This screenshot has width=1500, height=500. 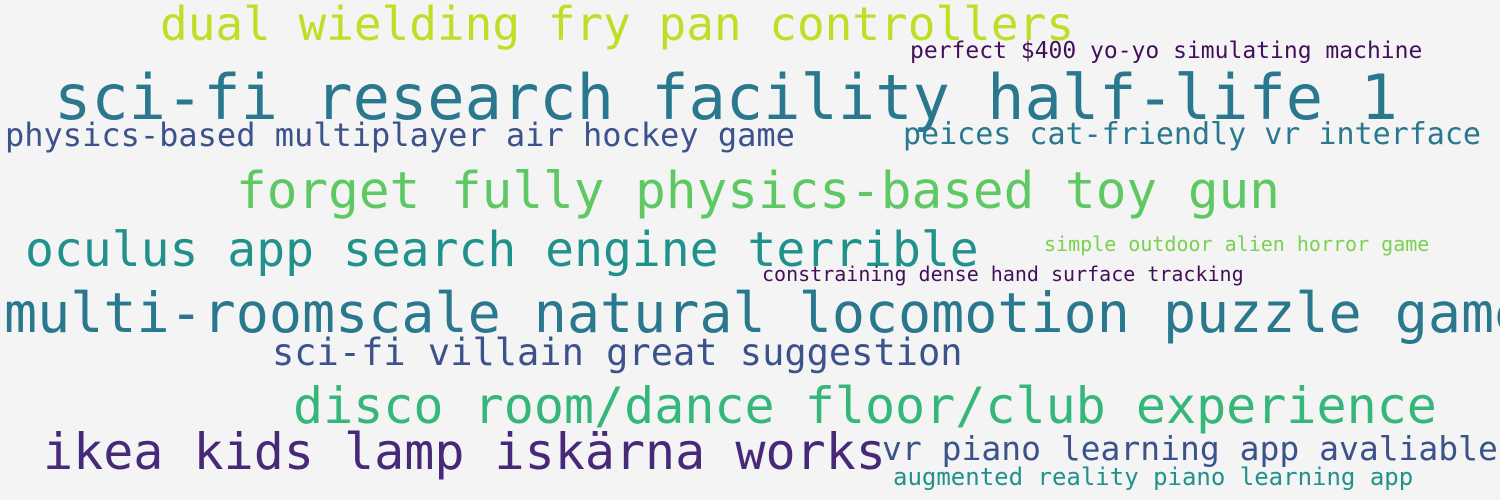 What do you see at coordinates (1190, 448) in the screenshot?
I see `phrase-vr-piano-learning-app-avaliable: vr piano learning app avaliable` at bounding box center [1190, 448].